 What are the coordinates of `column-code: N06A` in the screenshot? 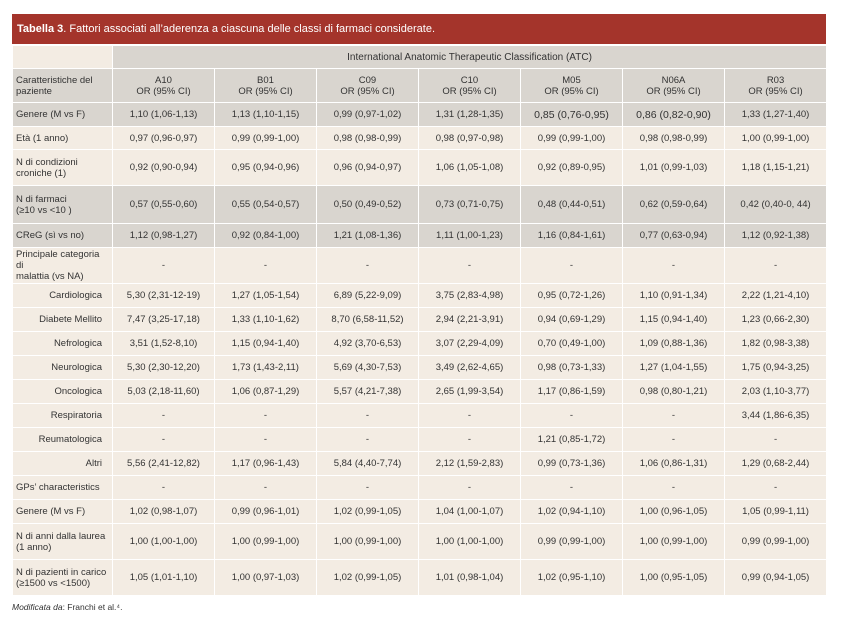 It's located at (673, 80).